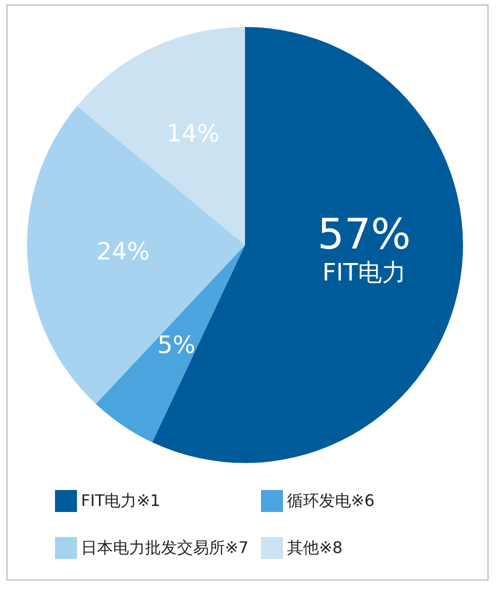  Describe the element at coordinates (364, 272) in the screenshot. I see `text: FIT电力` at that location.